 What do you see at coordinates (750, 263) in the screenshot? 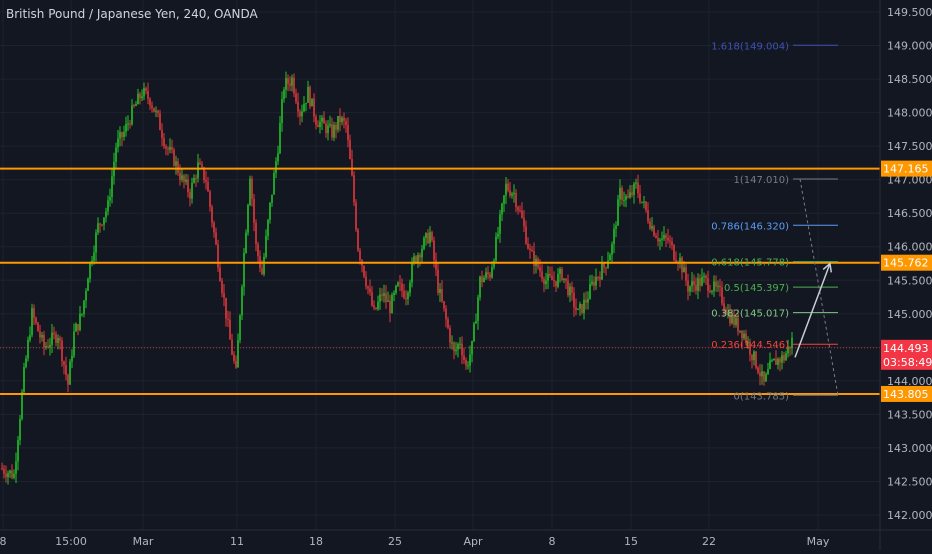
I see `fib-level-label: 0.618(145.778)` at bounding box center [750, 263].